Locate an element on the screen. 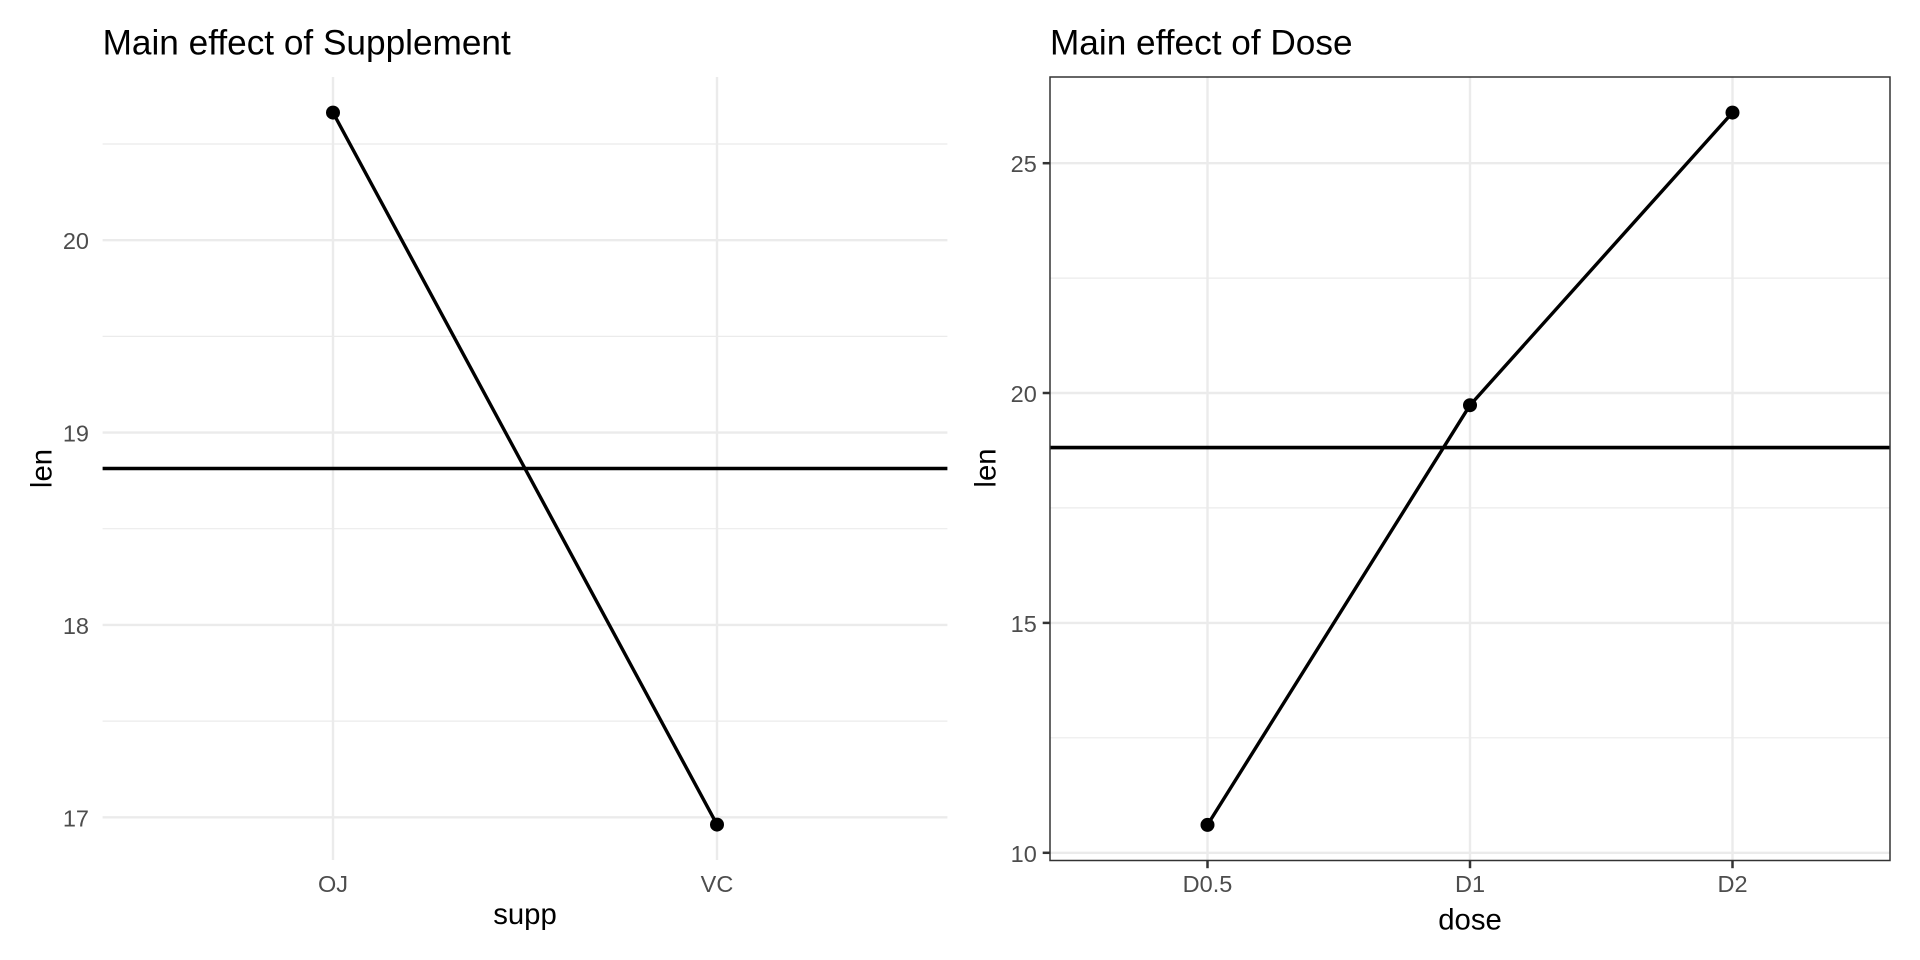 Image resolution: width=1920 pixels, height=960 pixels. svg-text: OJ is located at coordinates (333, 884).